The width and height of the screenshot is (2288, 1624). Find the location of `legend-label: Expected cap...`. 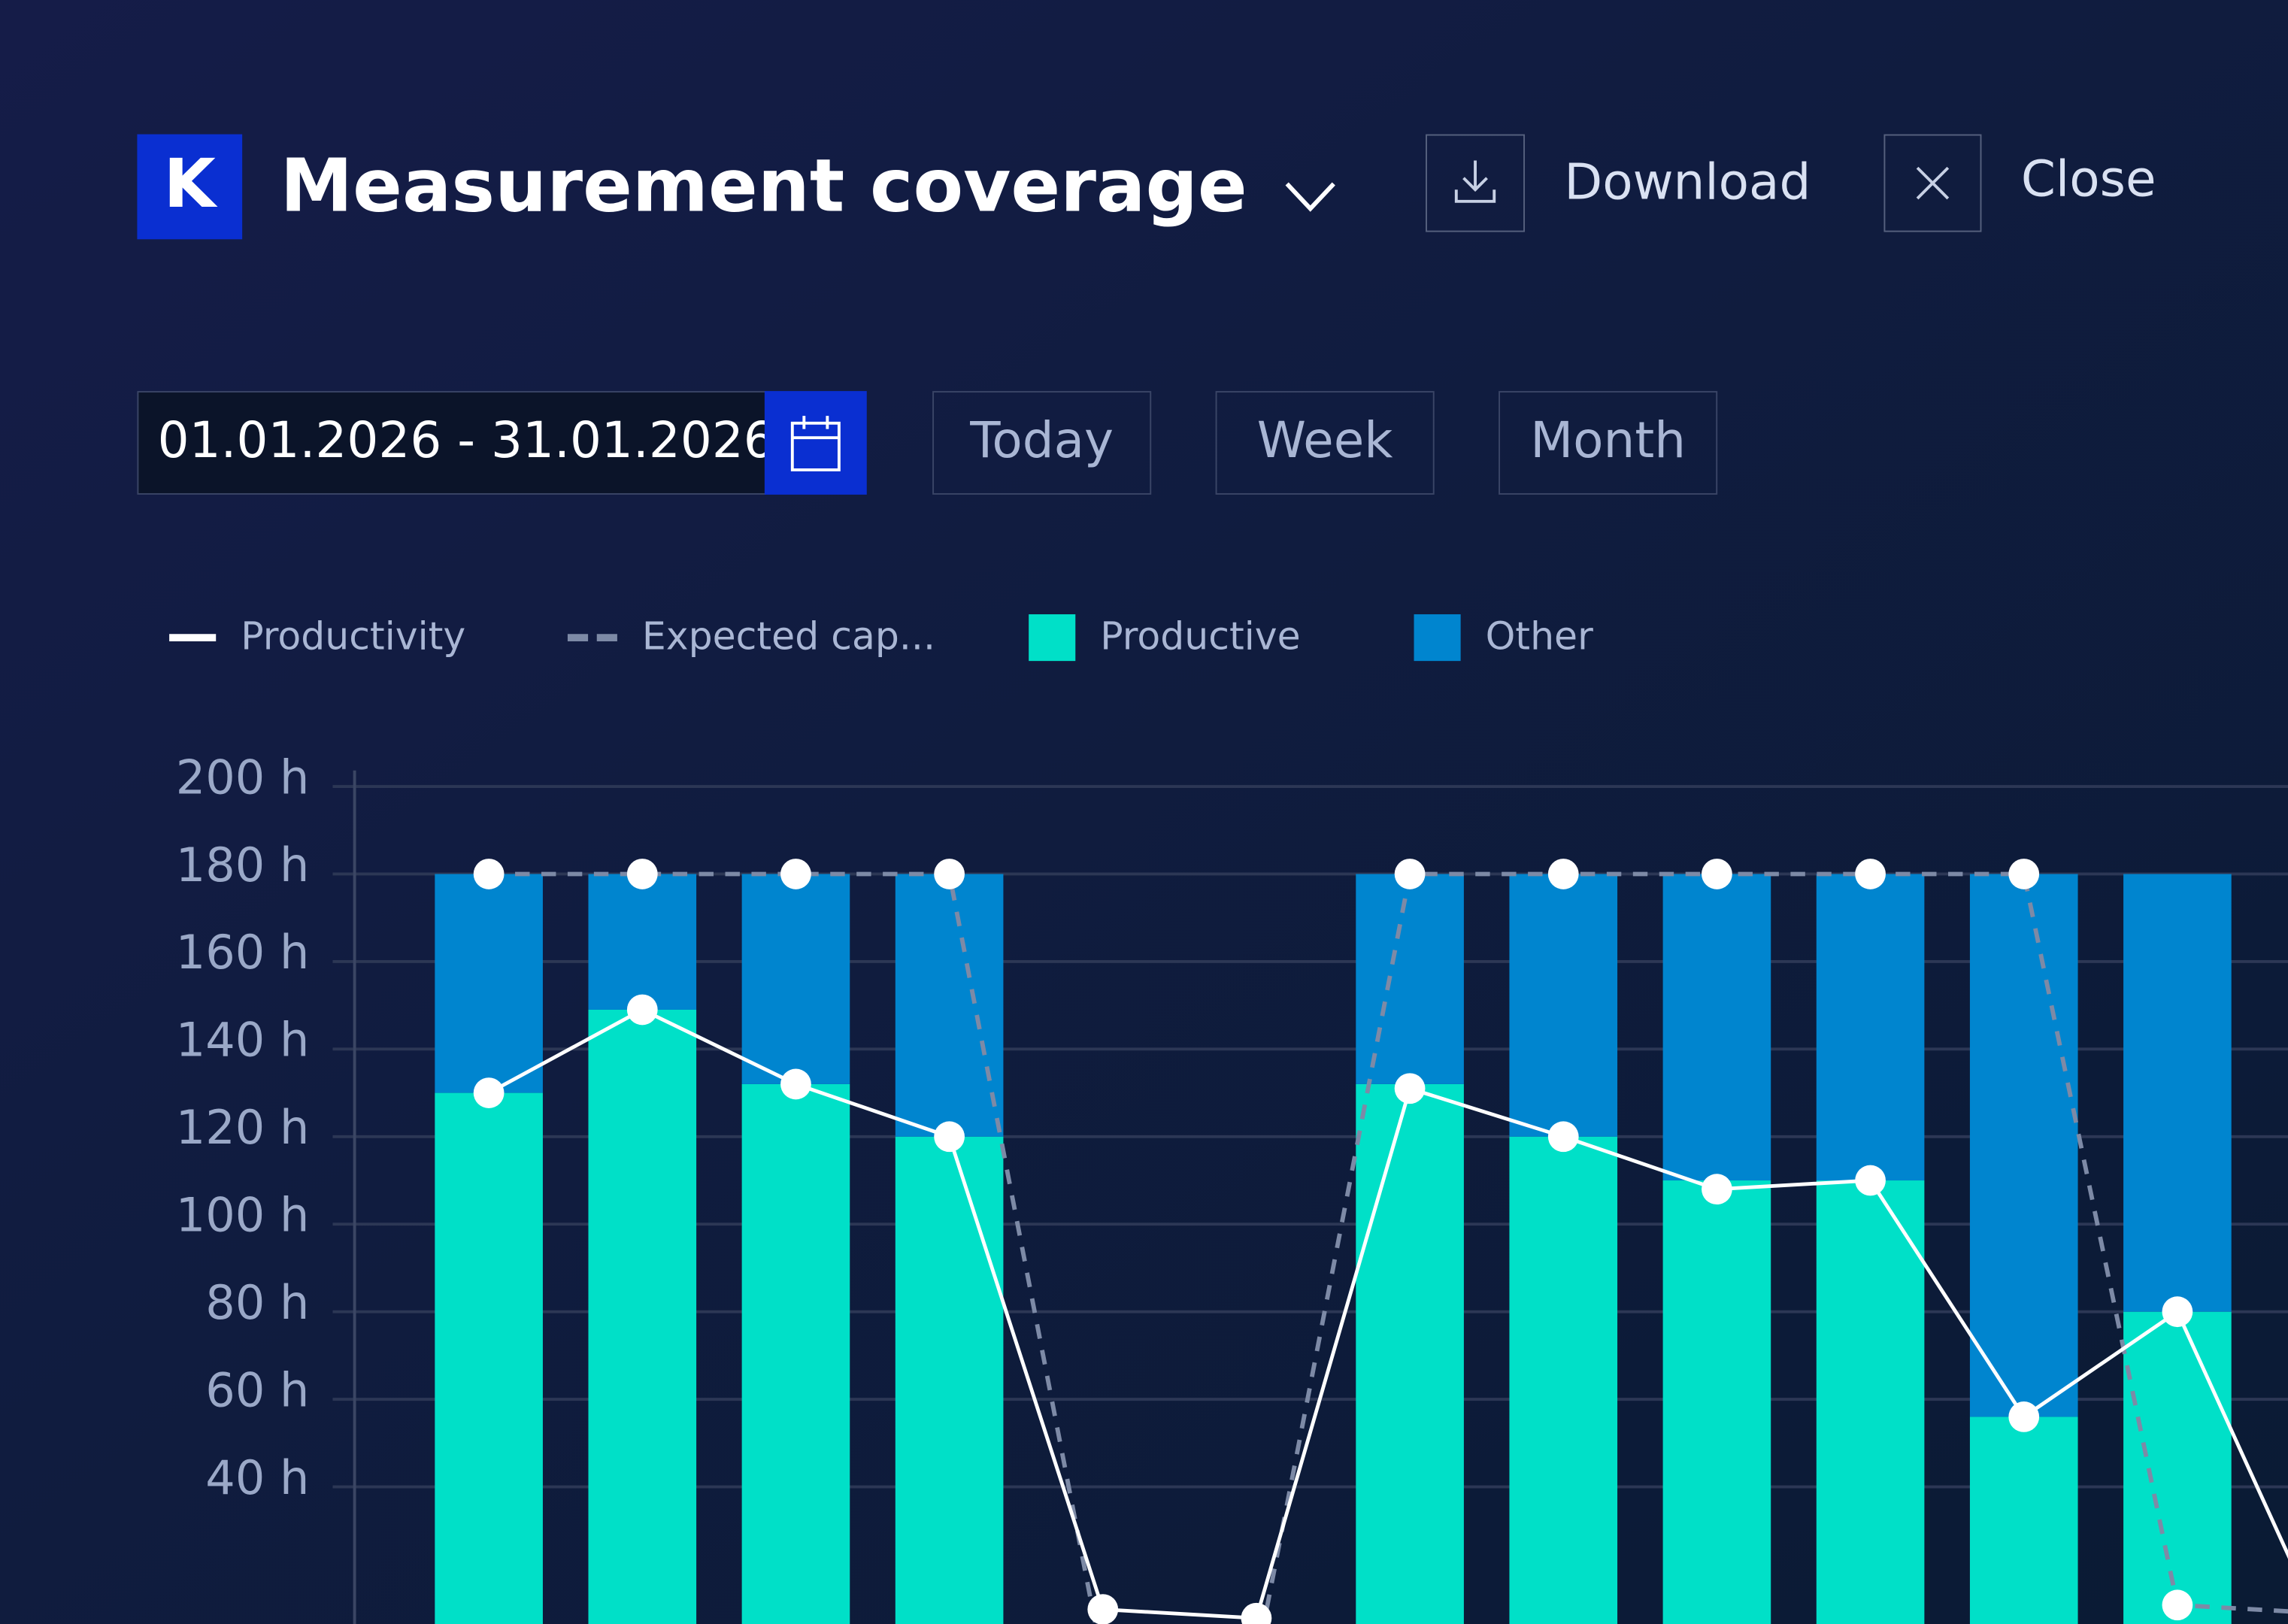

legend-label: Expected cap... is located at coordinates (789, 636).